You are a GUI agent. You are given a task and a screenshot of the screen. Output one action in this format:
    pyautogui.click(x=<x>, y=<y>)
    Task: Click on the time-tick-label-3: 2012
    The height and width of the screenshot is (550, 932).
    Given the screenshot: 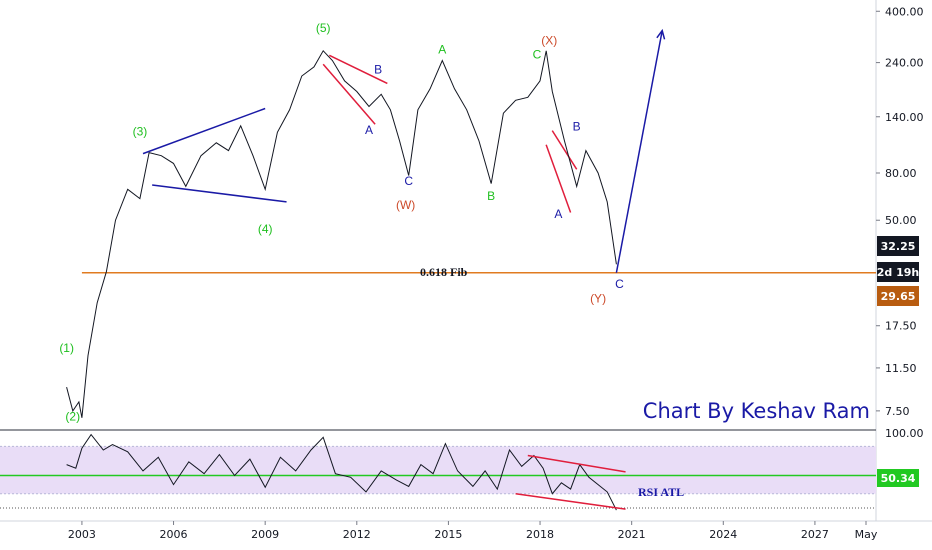 What is the action you would take?
    pyautogui.click(x=357, y=534)
    